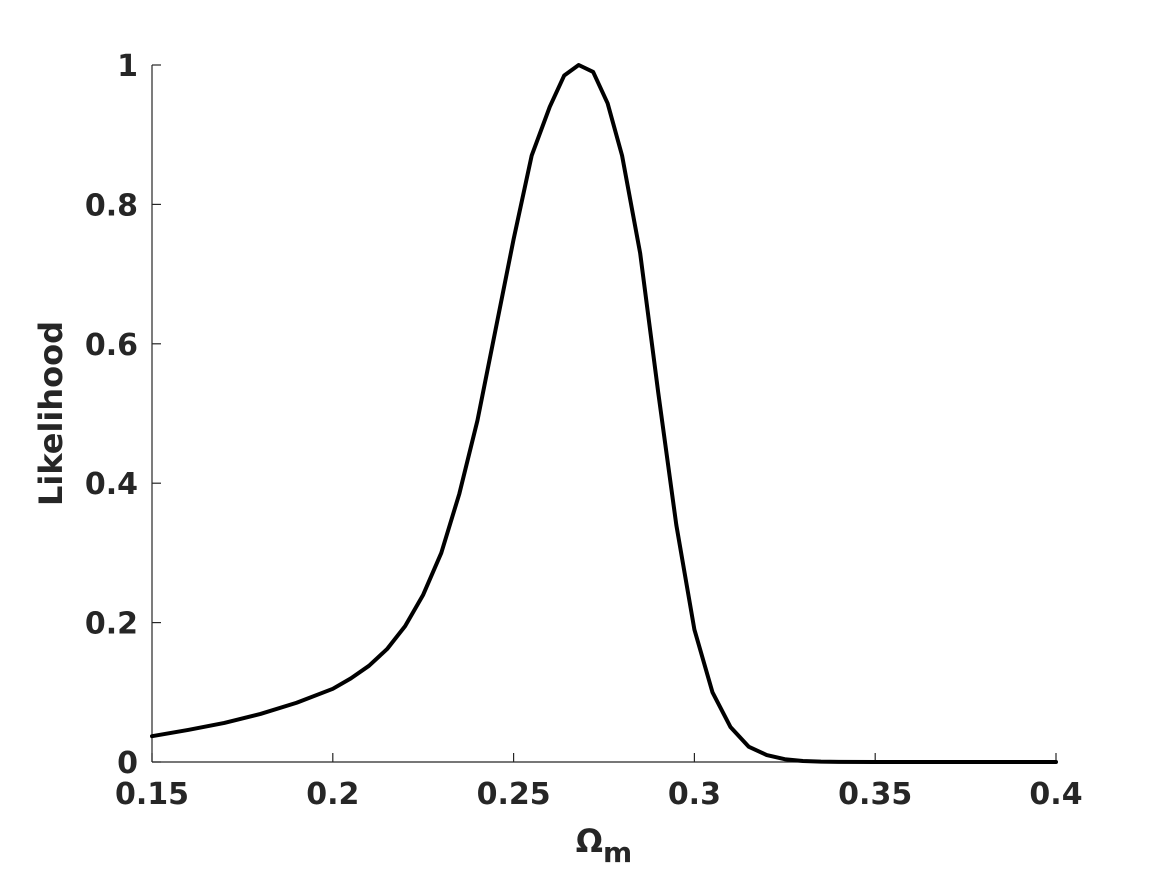 The height and width of the screenshot is (875, 1167). Describe the element at coordinates (51, 413) in the screenshot. I see `y-axis-label: Likelihood` at that location.